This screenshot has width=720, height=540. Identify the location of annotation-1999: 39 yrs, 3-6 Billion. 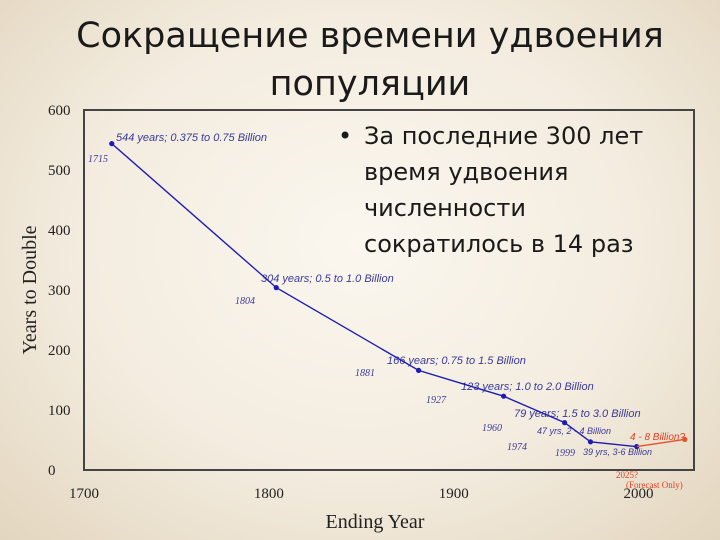
(617, 452).